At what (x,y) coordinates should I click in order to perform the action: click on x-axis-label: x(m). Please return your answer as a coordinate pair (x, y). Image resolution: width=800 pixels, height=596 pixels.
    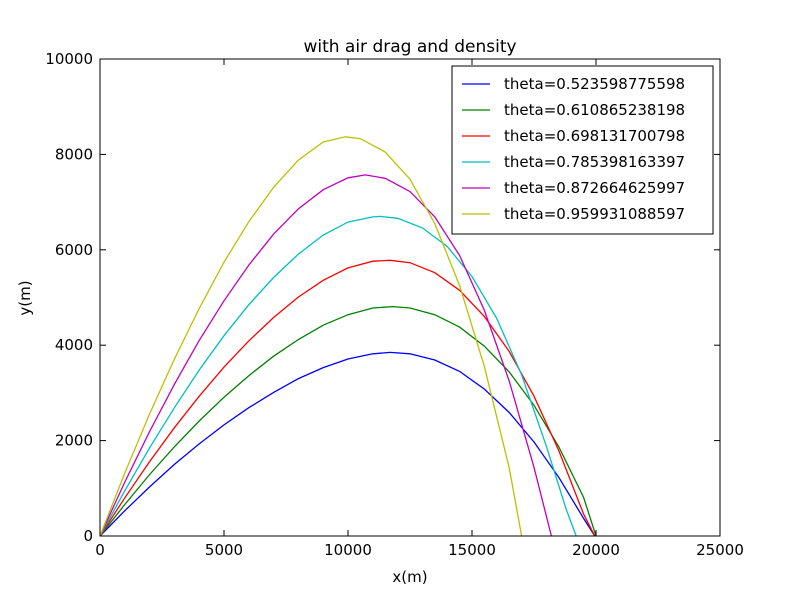
    Looking at the image, I should click on (409, 577).